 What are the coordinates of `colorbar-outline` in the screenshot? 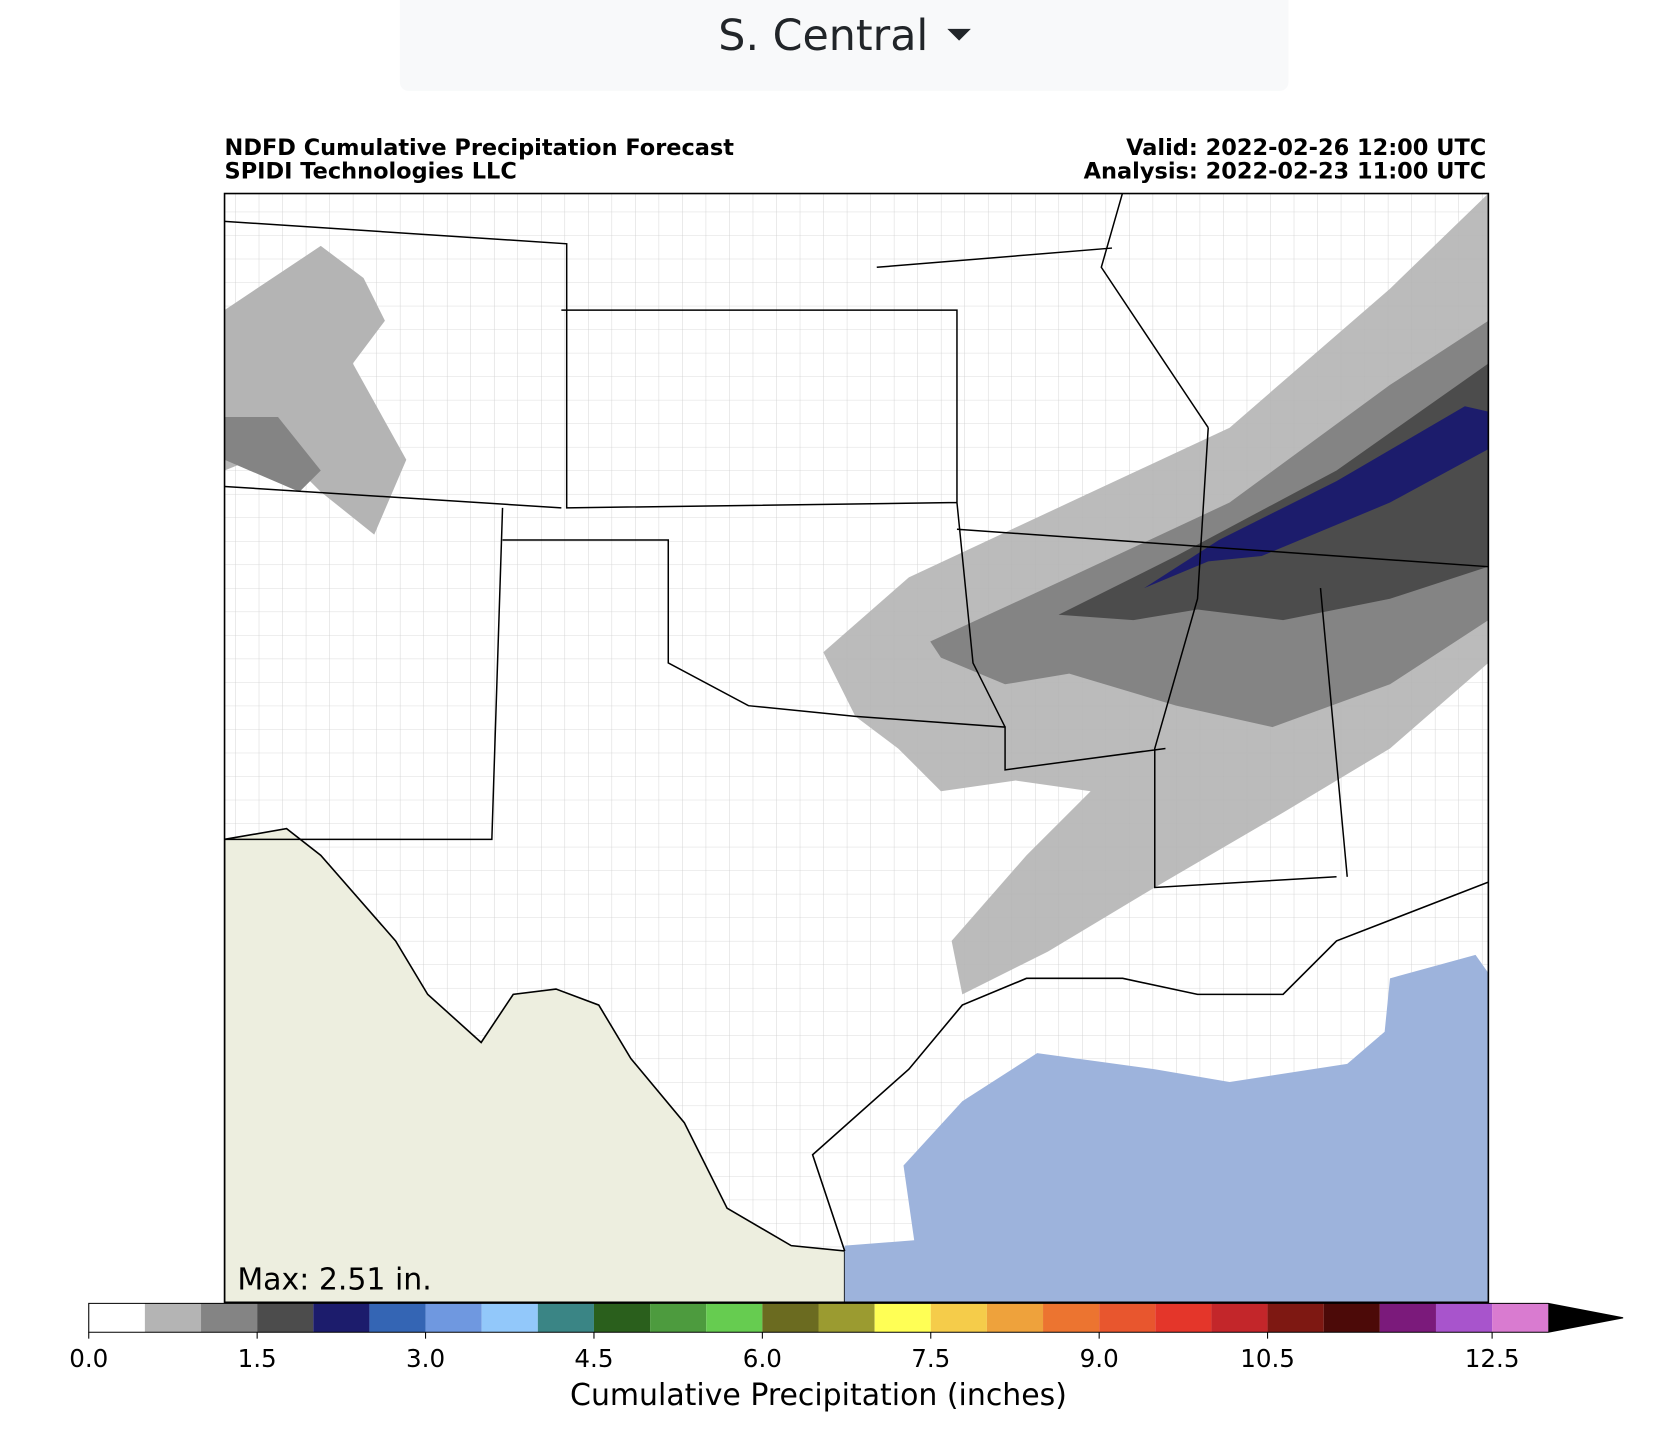 It's located at (856, 1317).